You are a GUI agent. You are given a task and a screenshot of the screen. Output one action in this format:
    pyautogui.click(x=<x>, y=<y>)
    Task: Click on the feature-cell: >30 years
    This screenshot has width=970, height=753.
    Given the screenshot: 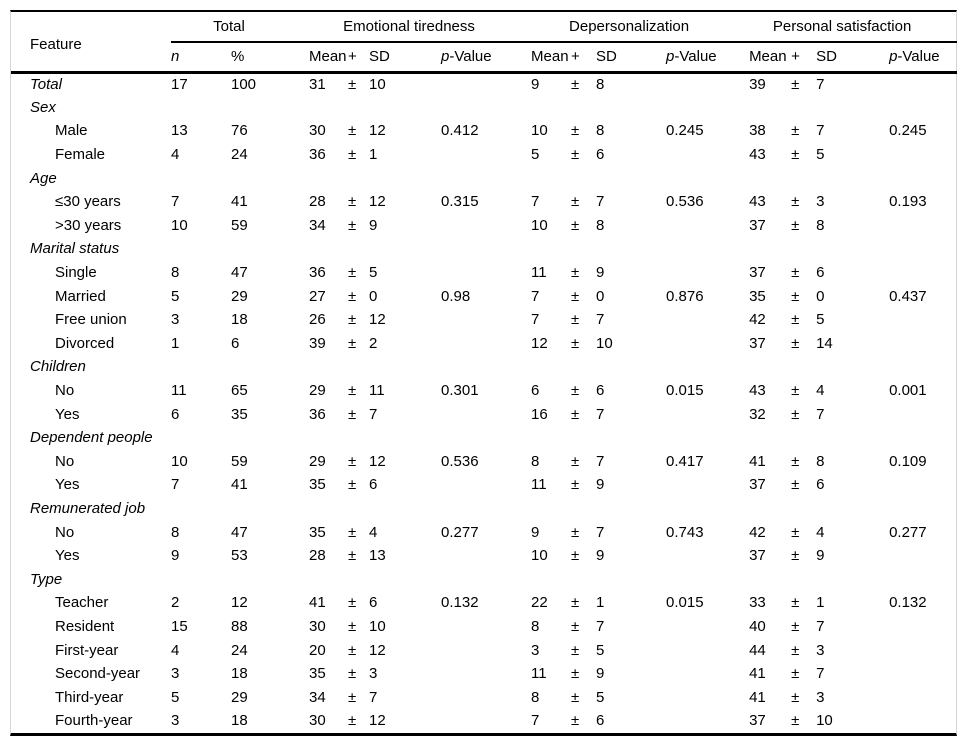 What is the action you would take?
    pyautogui.click(x=88, y=225)
    